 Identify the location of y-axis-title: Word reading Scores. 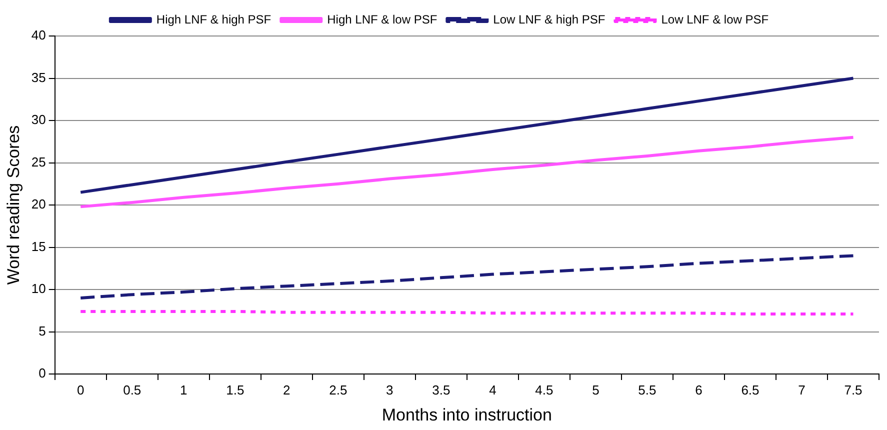
(13, 205).